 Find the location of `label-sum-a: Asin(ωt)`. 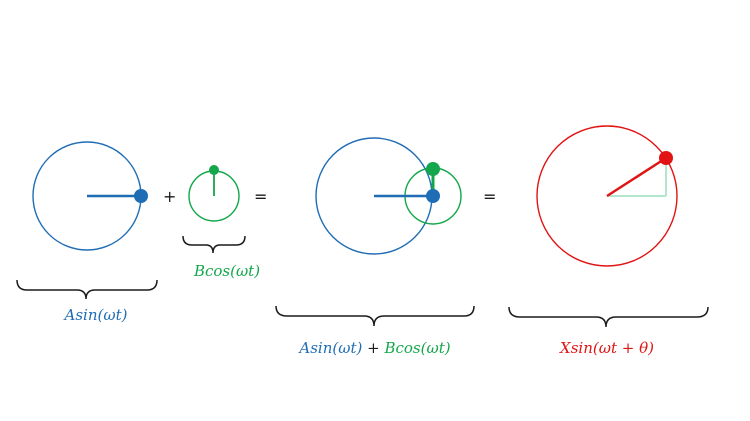

label-sum-a: Asin(ωt) is located at coordinates (329, 348).